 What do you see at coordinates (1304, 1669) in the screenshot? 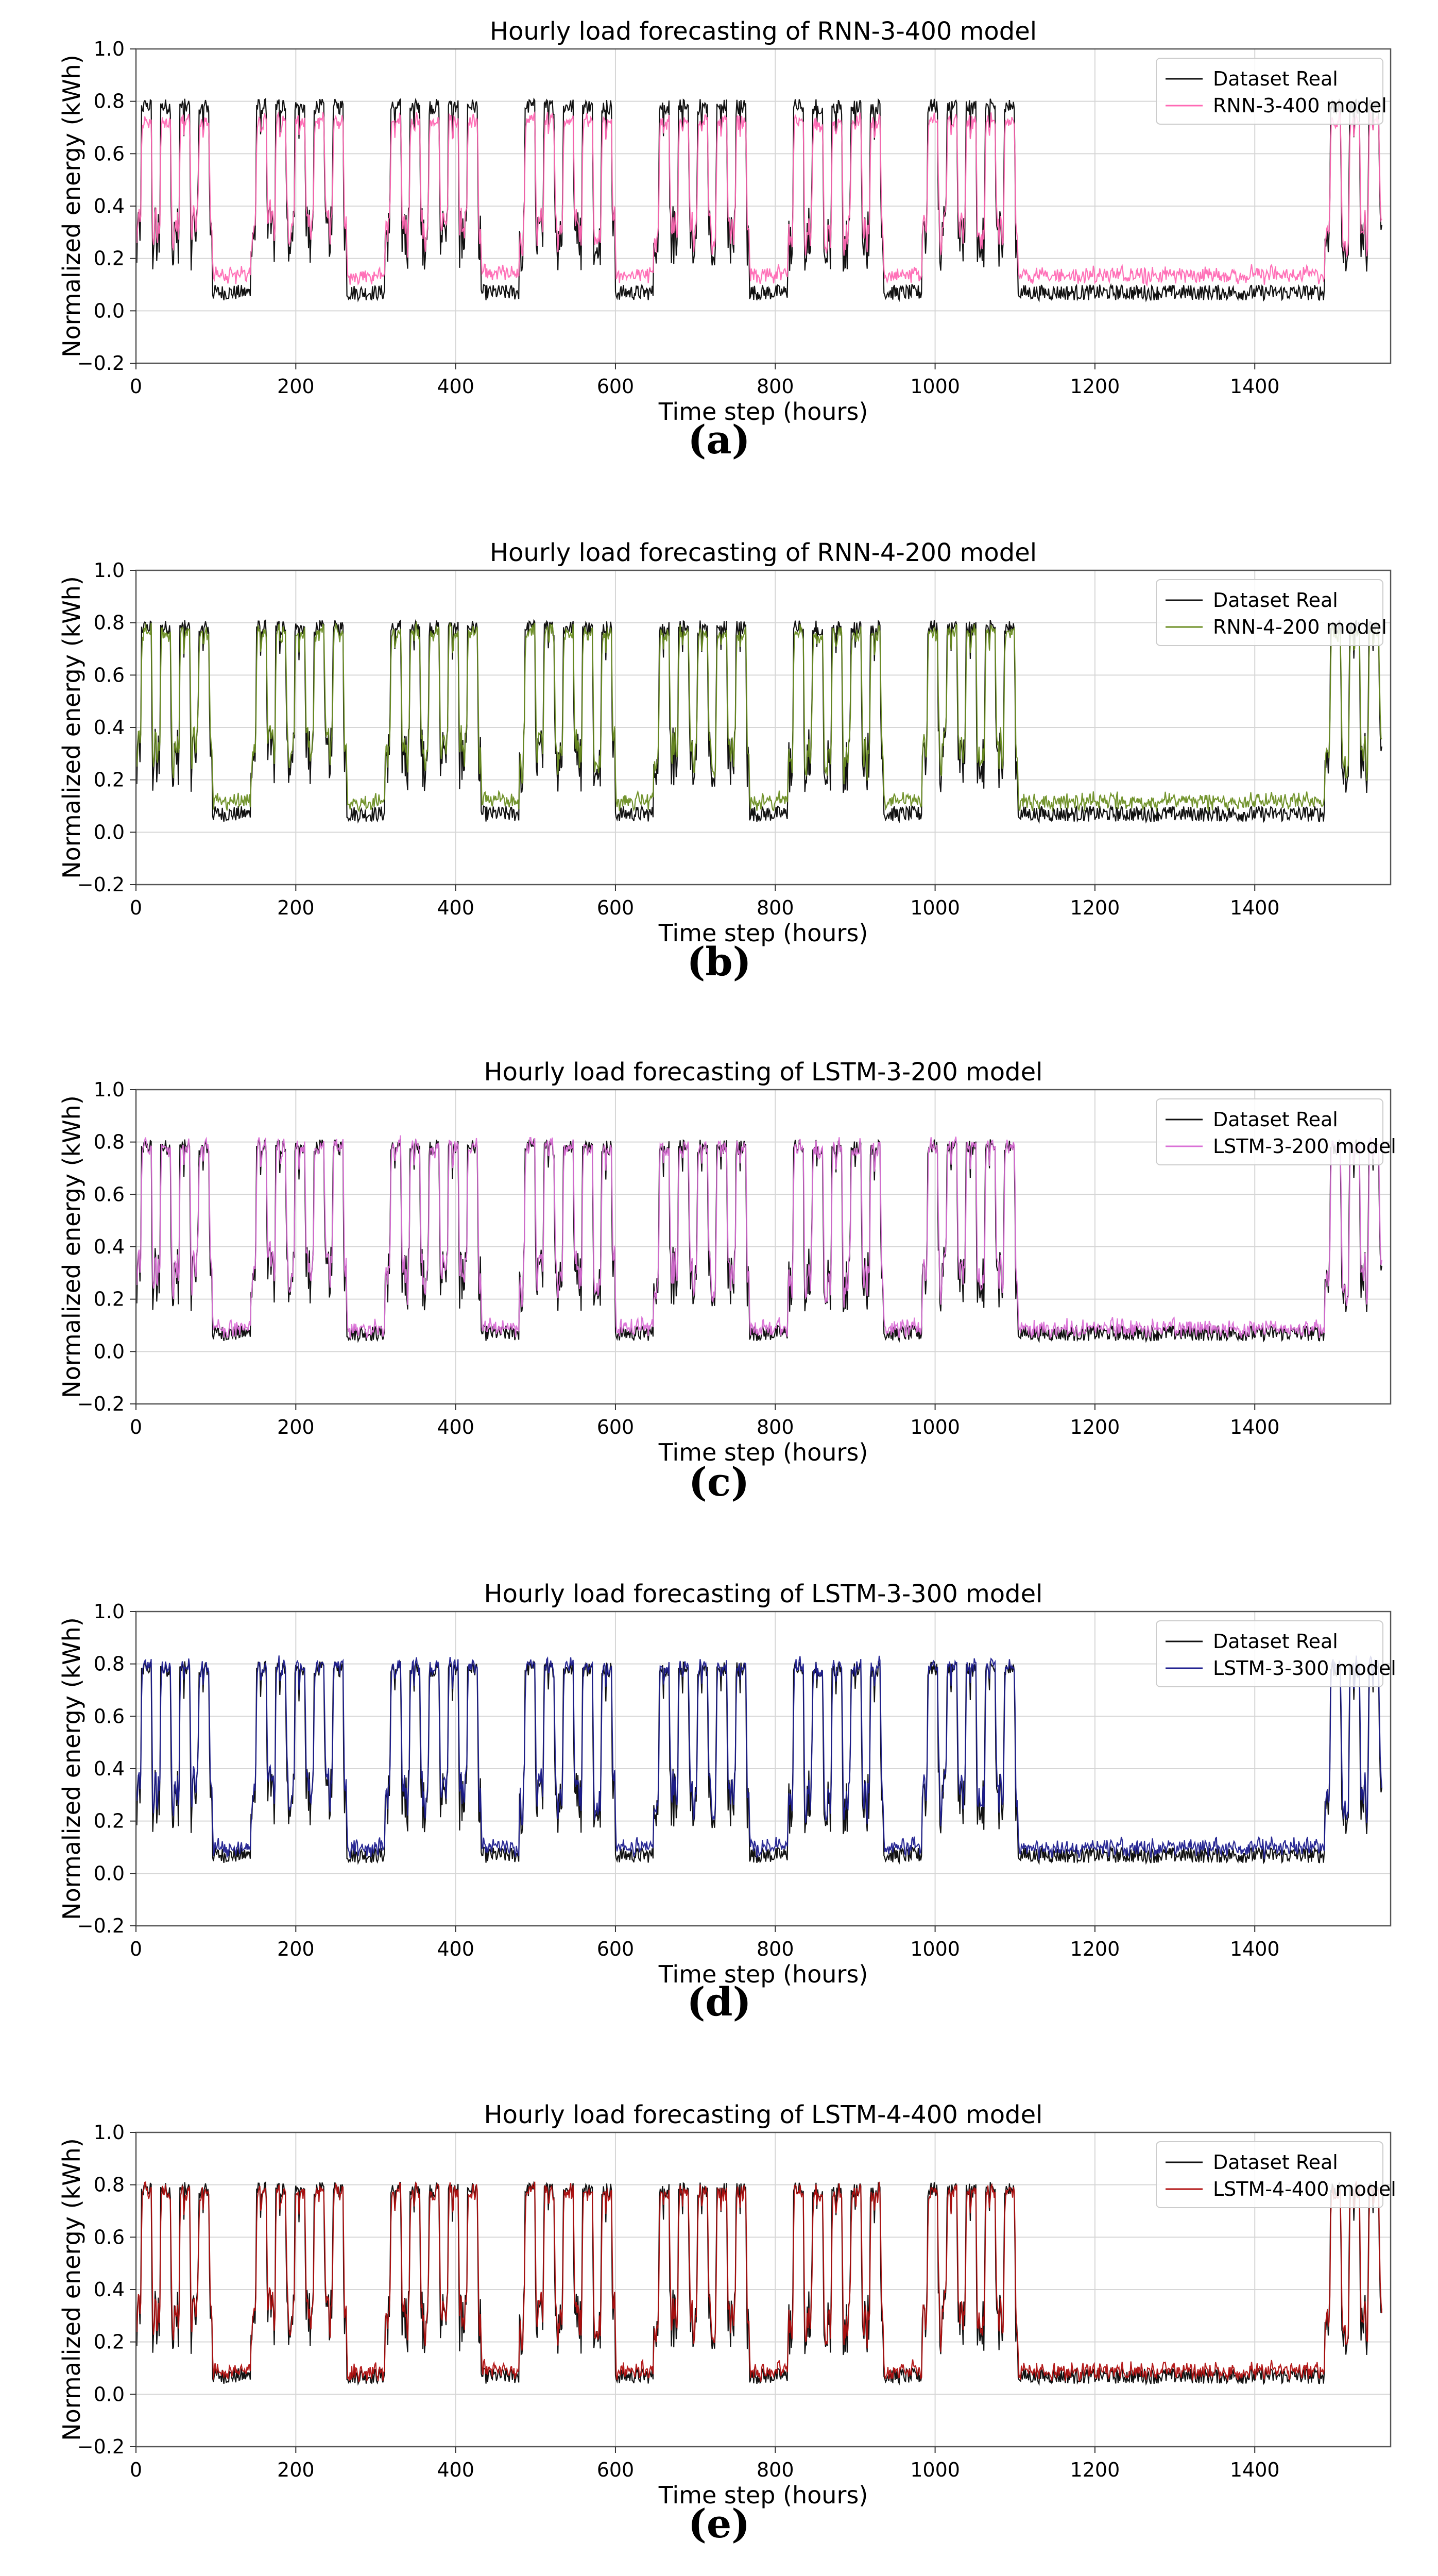
I see `legend-label-forecast: LSTM-3-300 model` at bounding box center [1304, 1669].